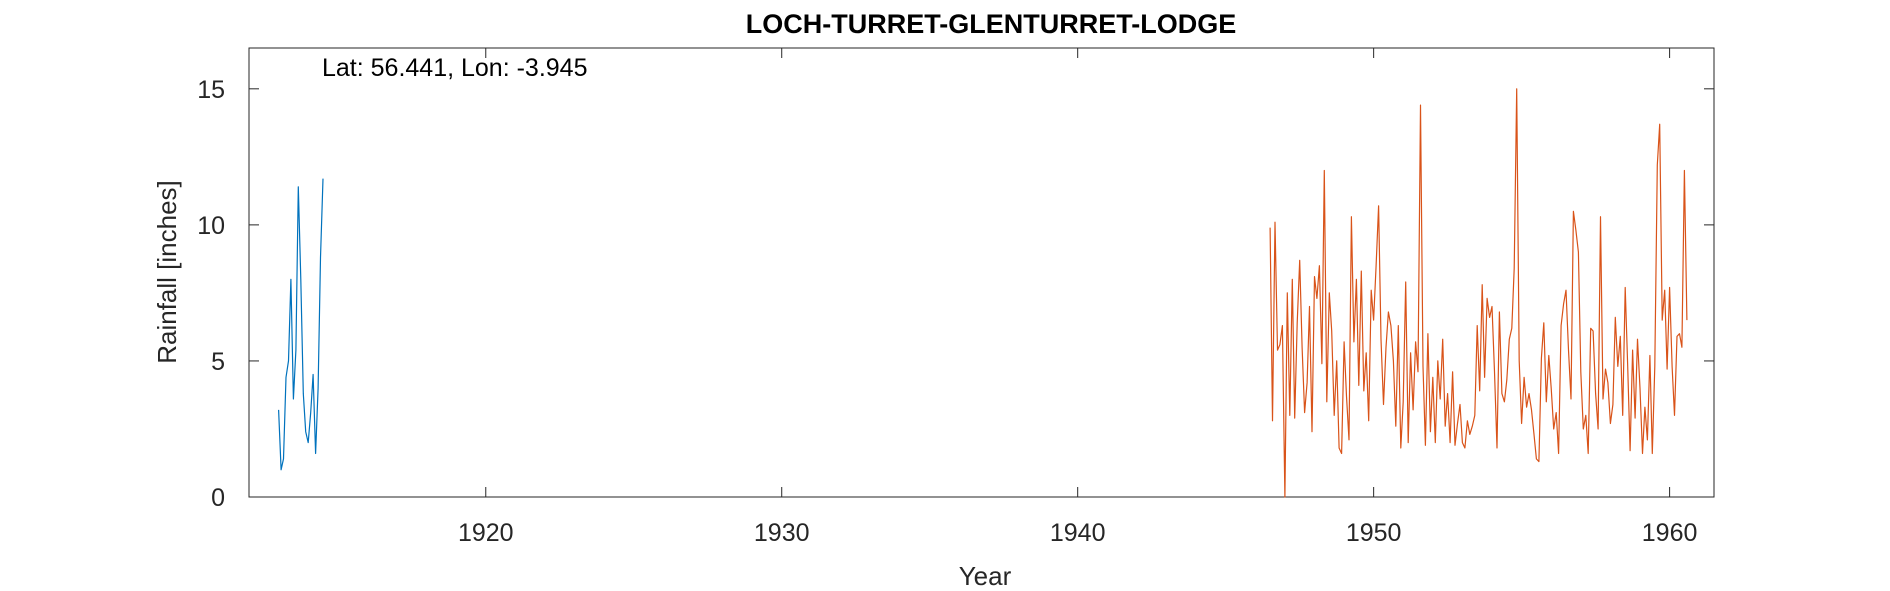  Describe the element at coordinates (455, 68) in the screenshot. I see `location-annotation: Lat: 56.441, Lon: -3.945` at that location.